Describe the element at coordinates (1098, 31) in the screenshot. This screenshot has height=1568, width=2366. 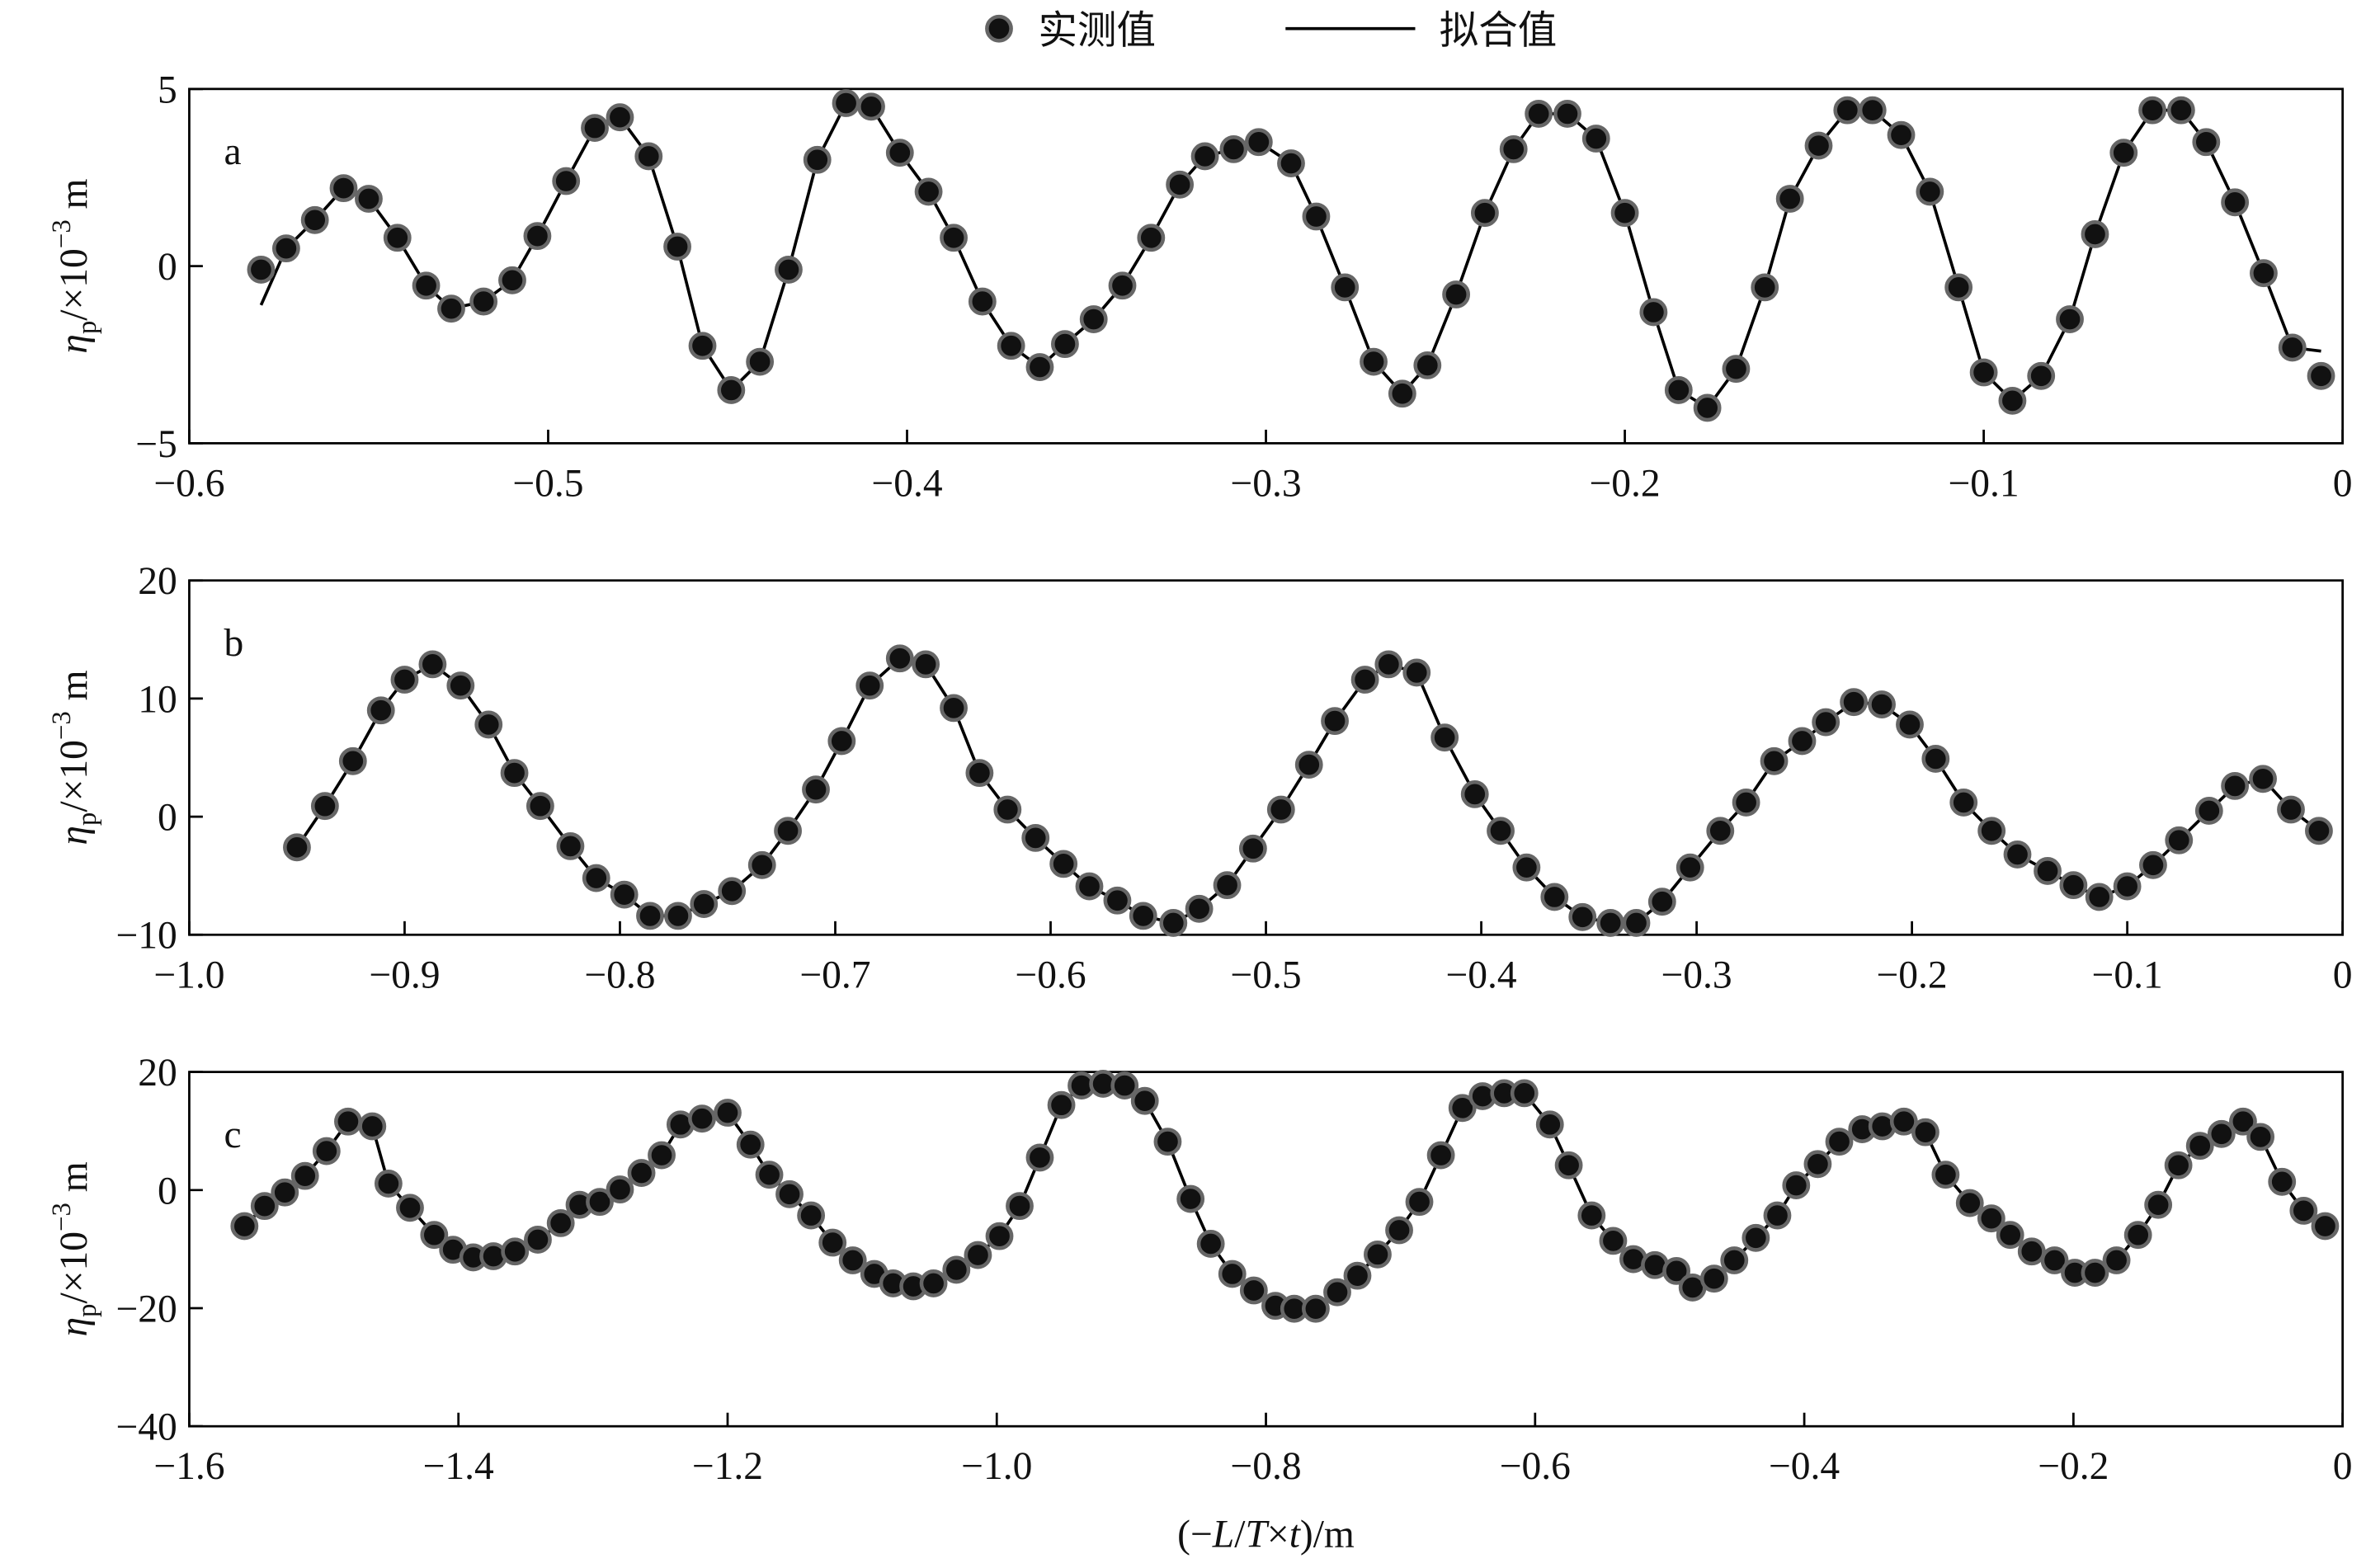
I see `legend-label: 实测值` at that location.